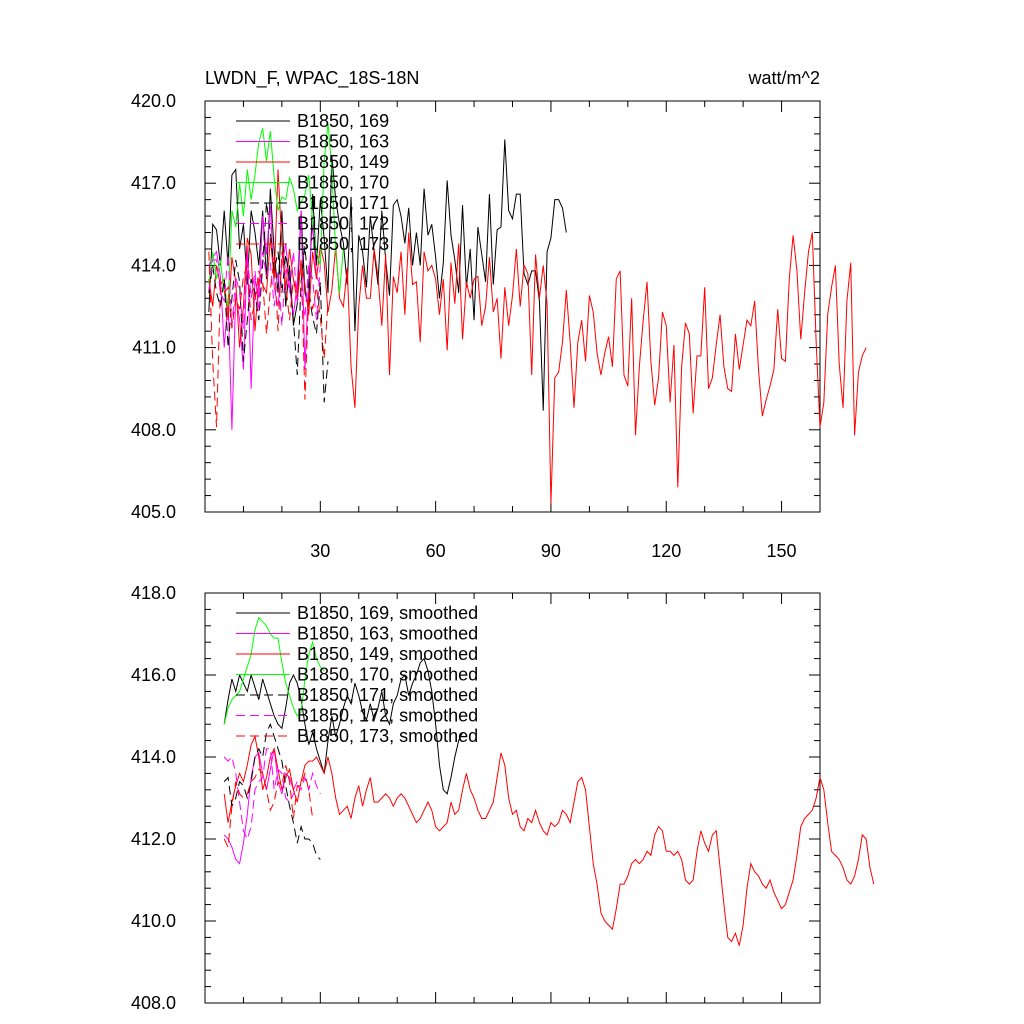  Describe the element at coordinates (387, 716) in the screenshot. I see `legend-label: B1850, 172, smoothed` at that location.